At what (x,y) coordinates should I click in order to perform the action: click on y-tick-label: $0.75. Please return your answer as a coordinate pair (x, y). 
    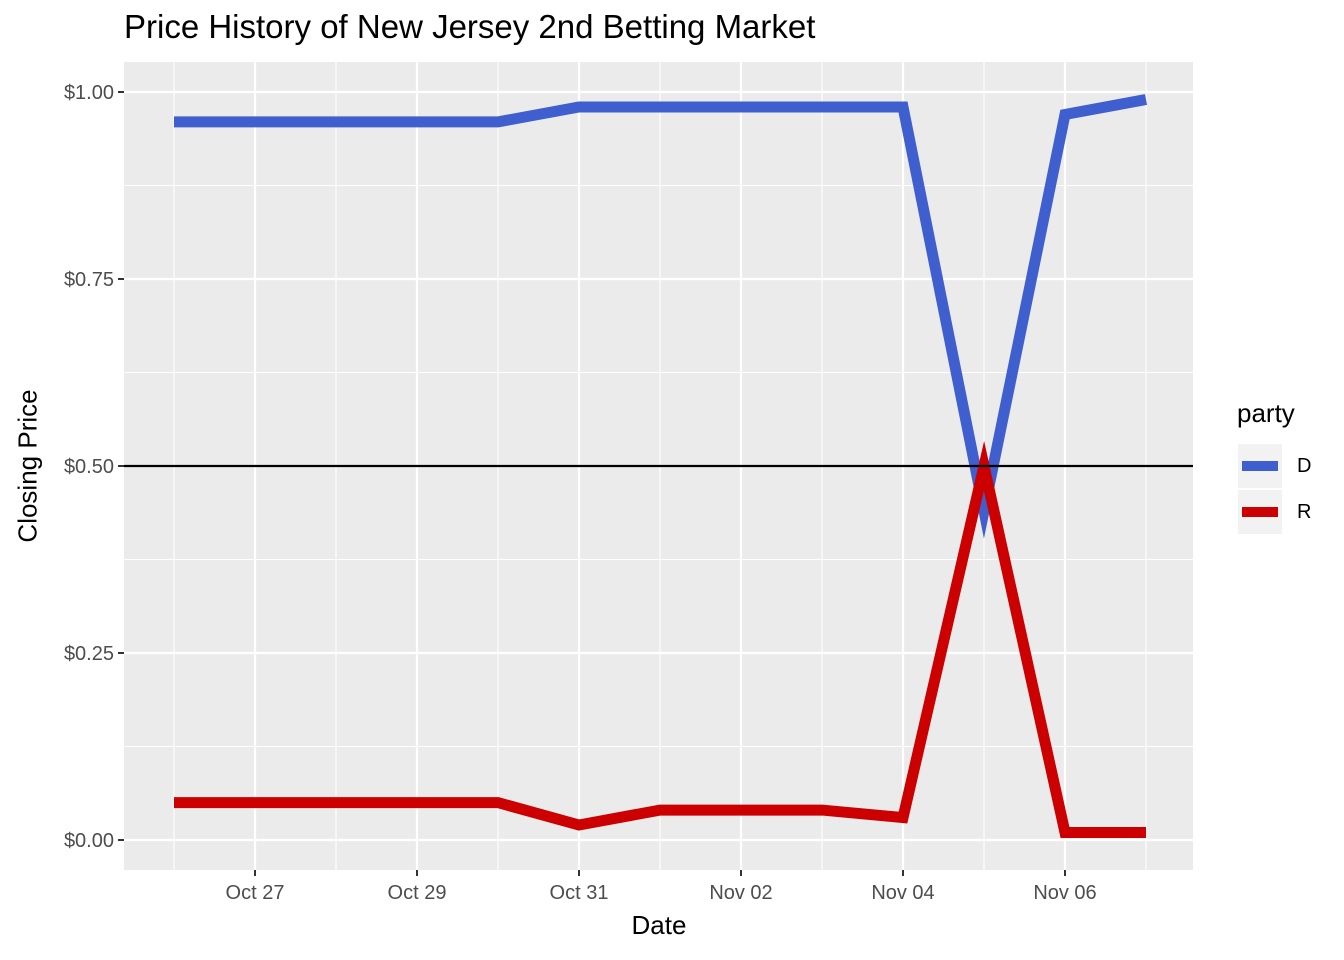
    Looking at the image, I should click on (89, 280).